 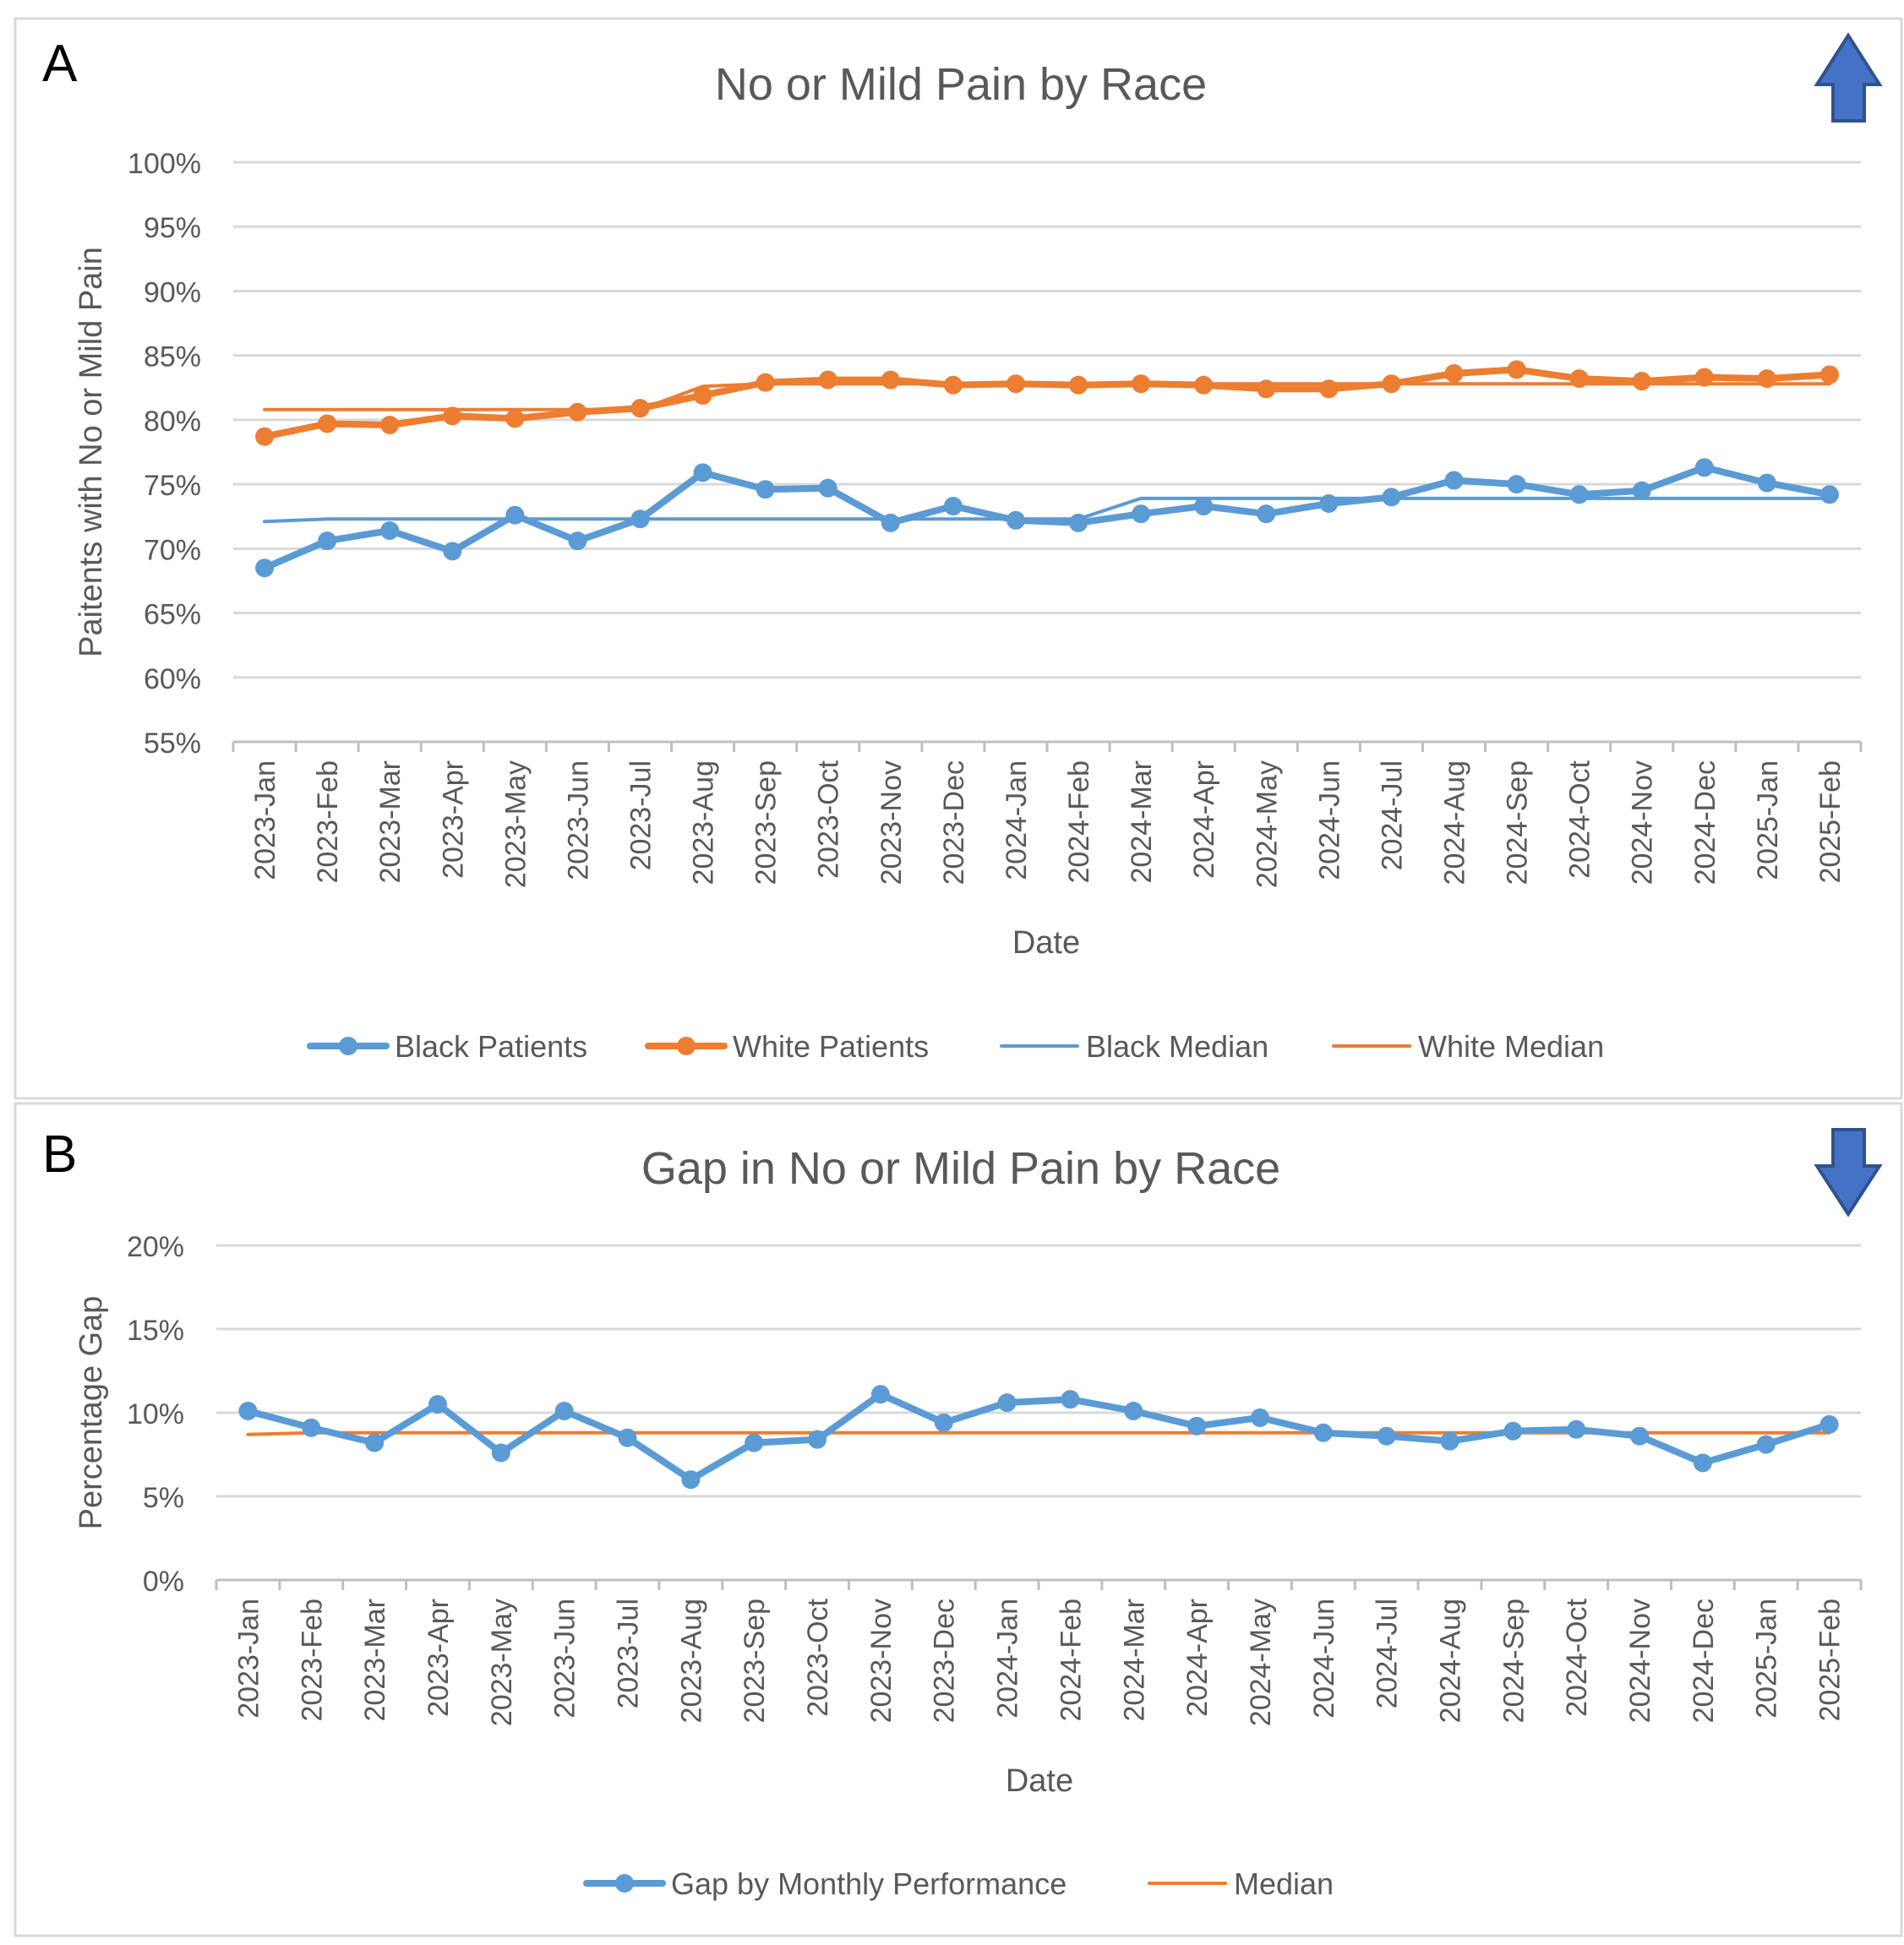 I want to click on panel-b-xlabel: Date, so click(x=1039, y=1781).